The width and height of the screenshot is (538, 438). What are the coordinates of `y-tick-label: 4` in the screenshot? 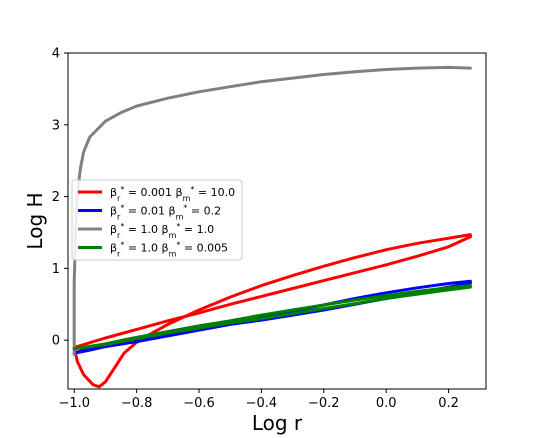 It's located at (56, 54).